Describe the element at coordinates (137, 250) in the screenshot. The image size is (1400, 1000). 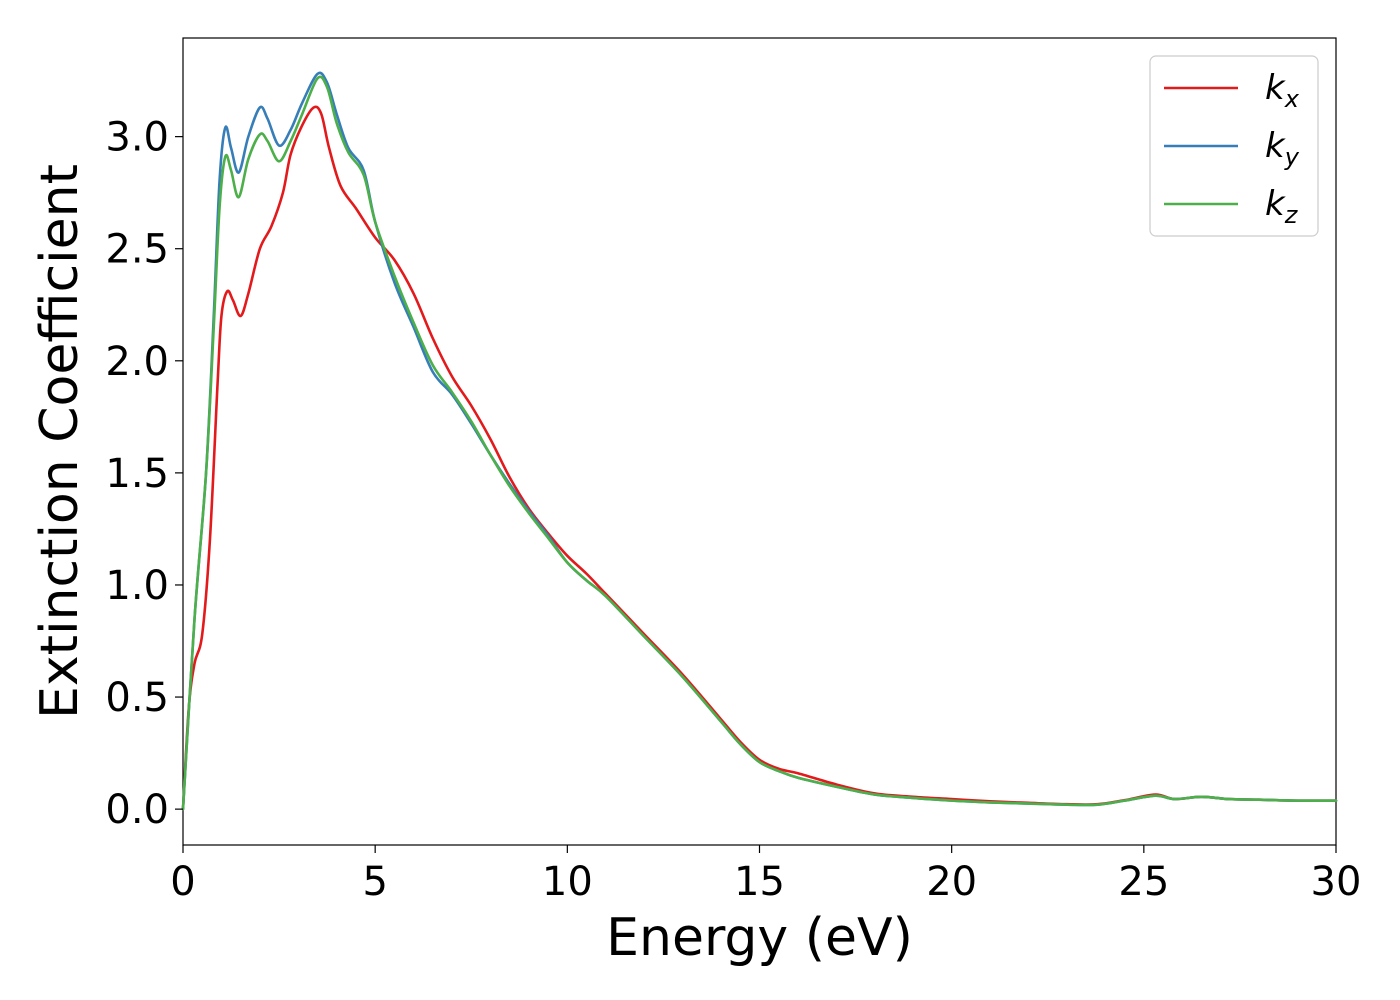
I see `y-tick-label: 2.5` at that location.